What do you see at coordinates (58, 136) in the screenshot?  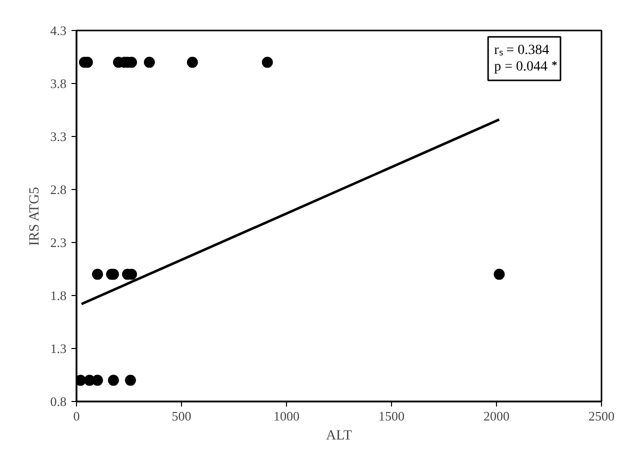 I see `y-tick-label: 3.3` at bounding box center [58, 136].